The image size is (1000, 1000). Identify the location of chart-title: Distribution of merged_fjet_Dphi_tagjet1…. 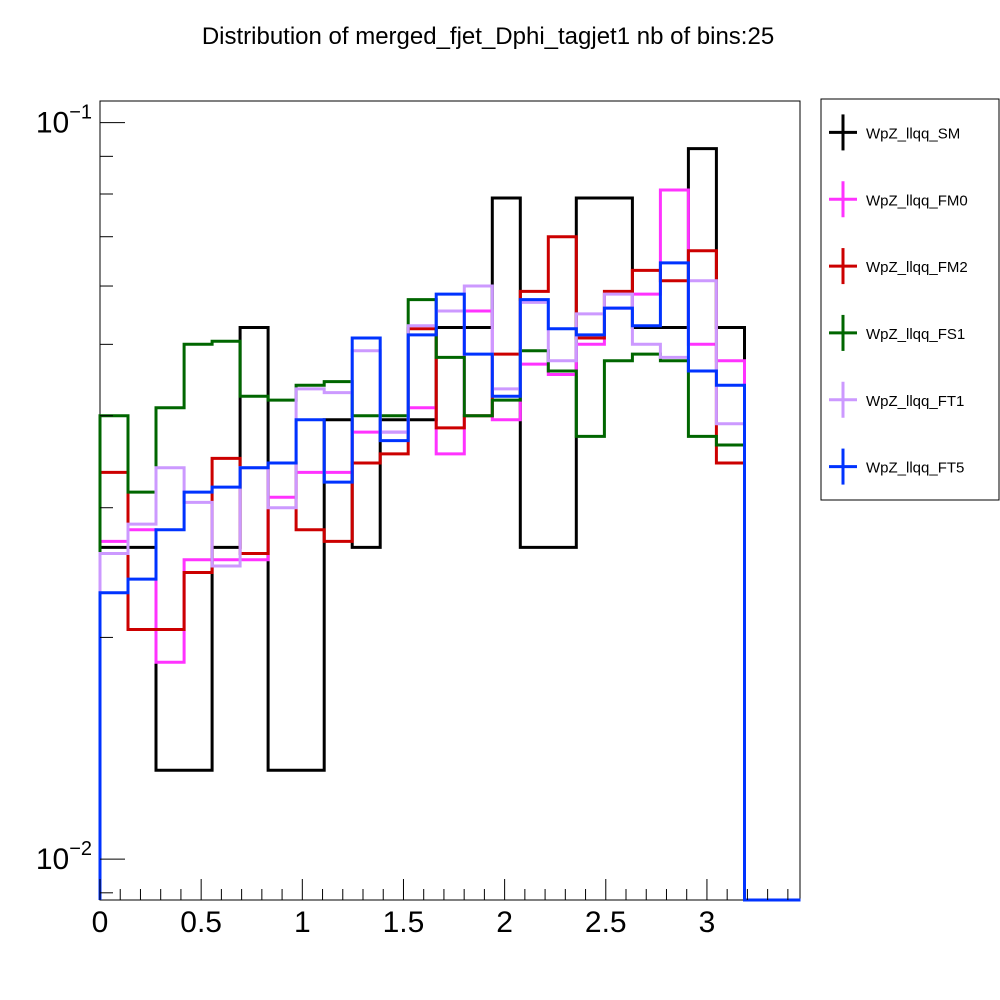
(488, 36).